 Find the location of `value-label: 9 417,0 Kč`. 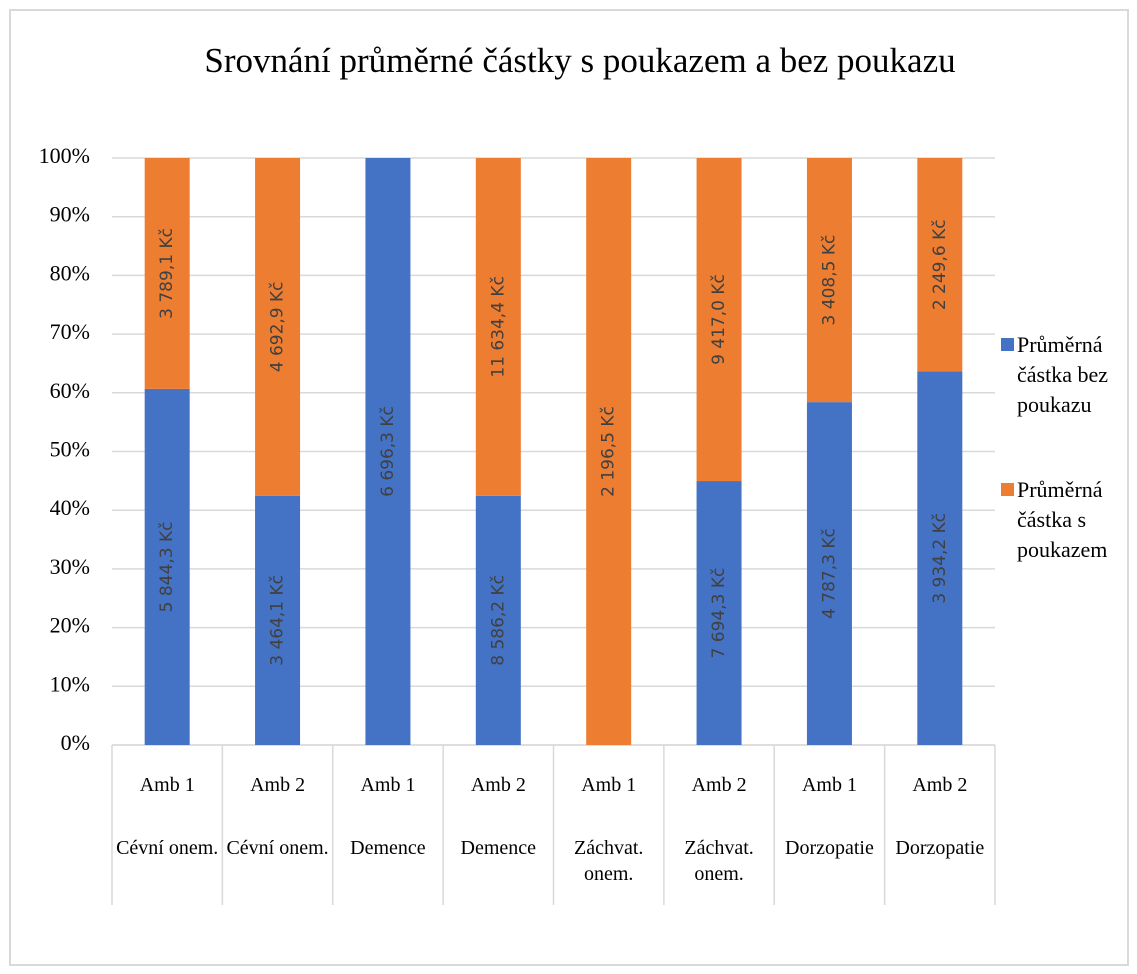

value-label: 9 417,0 Kč is located at coordinates (719, 319).